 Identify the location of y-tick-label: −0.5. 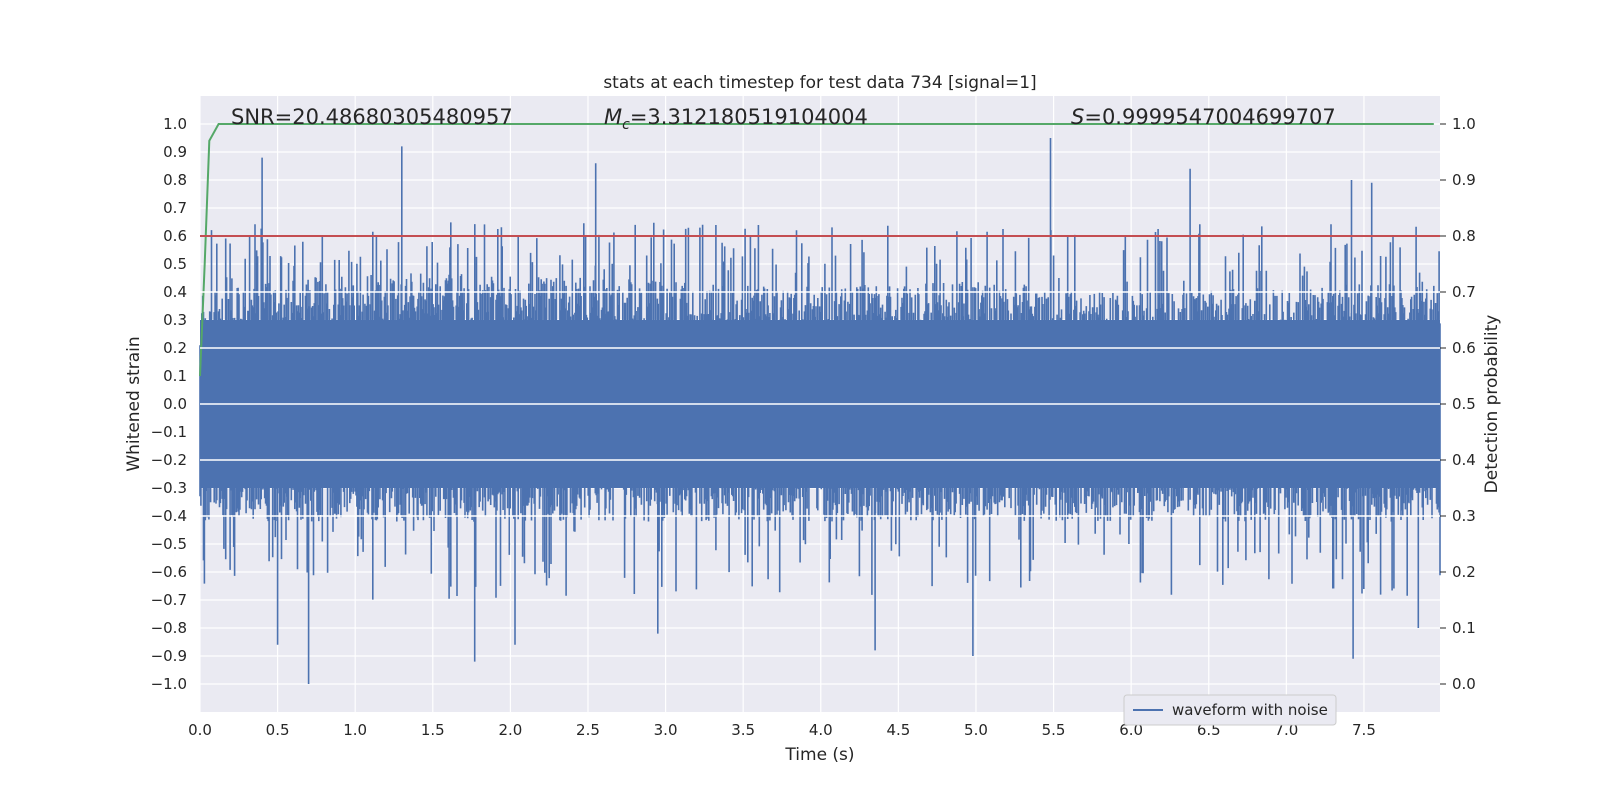
(169, 544).